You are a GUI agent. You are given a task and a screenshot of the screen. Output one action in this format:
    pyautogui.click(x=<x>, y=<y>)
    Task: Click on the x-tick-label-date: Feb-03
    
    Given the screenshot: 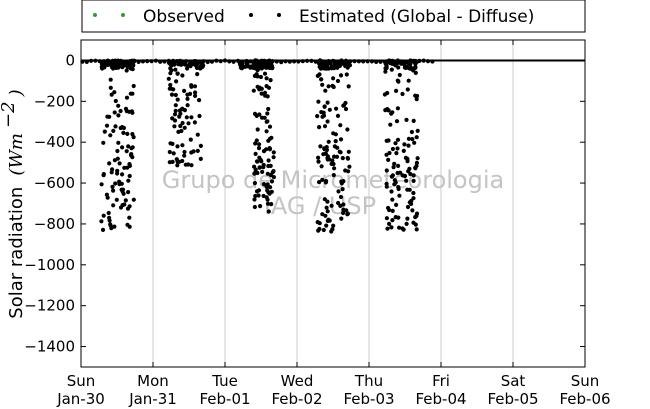 What is the action you would take?
    pyautogui.click(x=368, y=399)
    